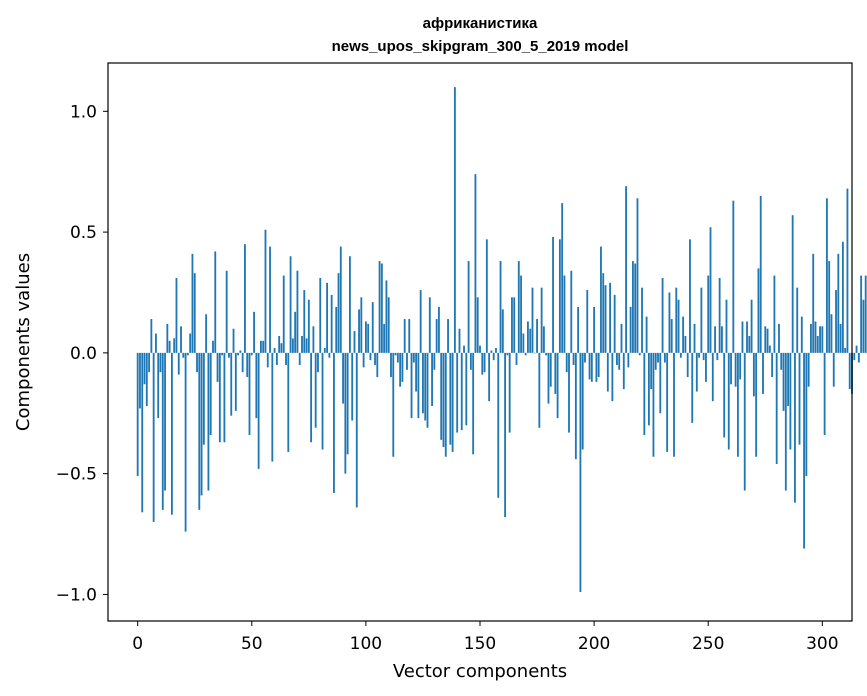 This screenshot has width=867, height=696. I want to click on y-tick-label: −1.0, so click(76, 595).